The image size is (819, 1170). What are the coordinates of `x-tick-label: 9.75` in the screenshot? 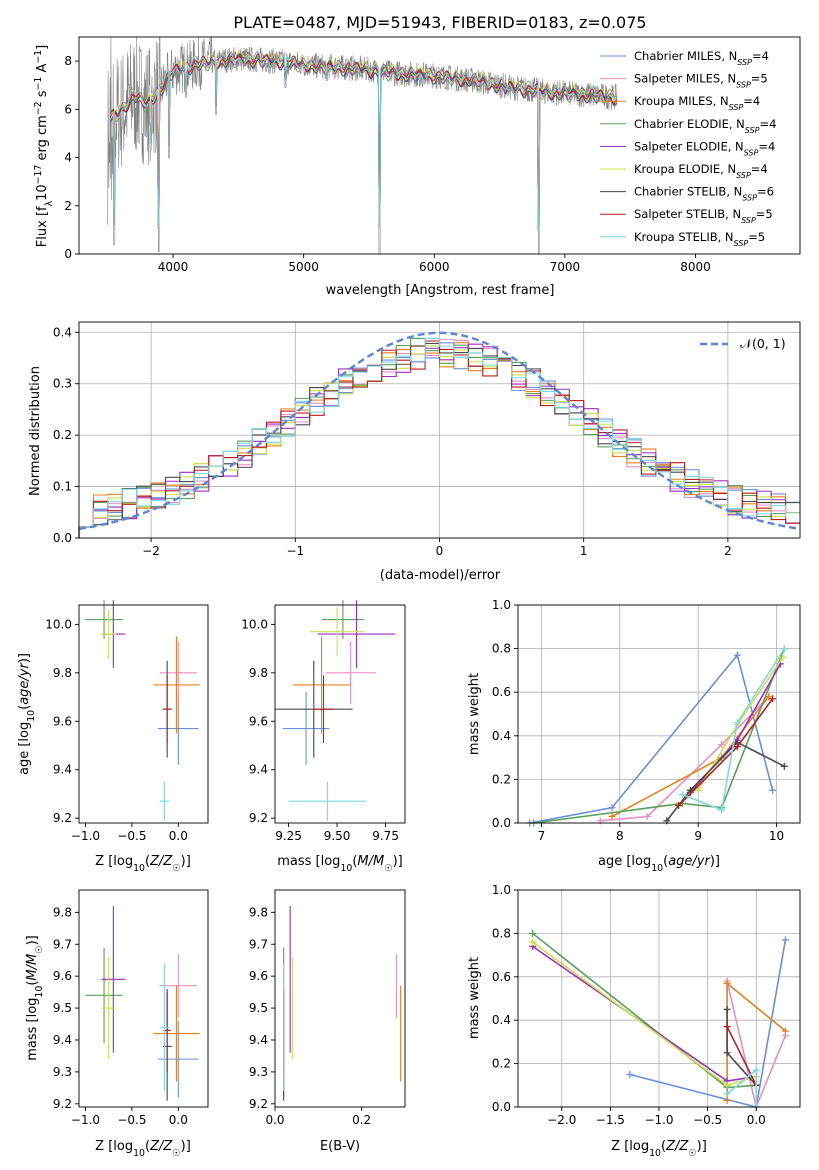 It's located at (385, 836).